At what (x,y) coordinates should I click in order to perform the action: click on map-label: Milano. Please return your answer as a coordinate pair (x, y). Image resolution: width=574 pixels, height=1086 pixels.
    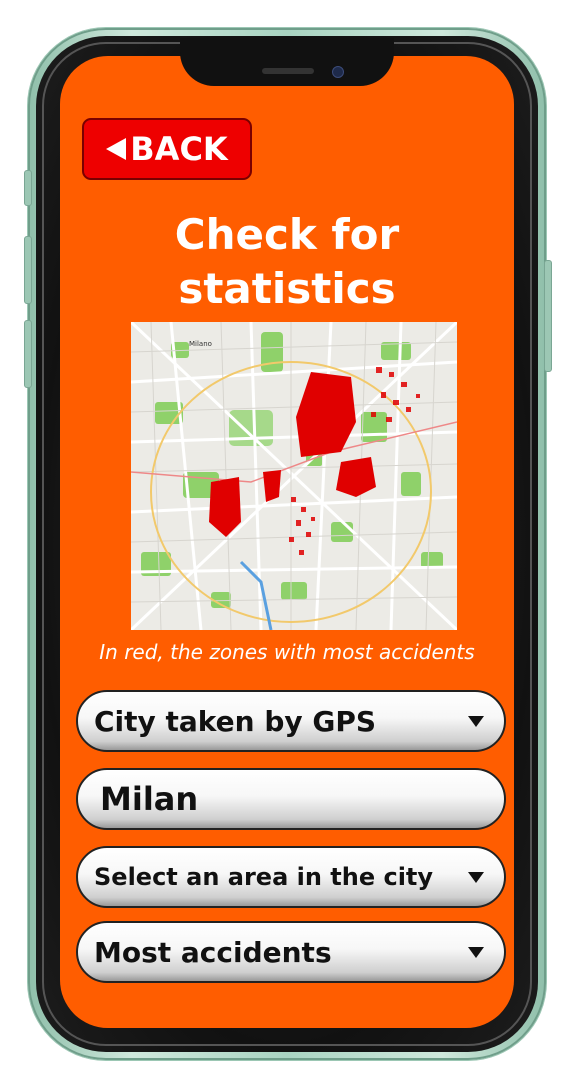
    Looking at the image, I should click on (200, 344).